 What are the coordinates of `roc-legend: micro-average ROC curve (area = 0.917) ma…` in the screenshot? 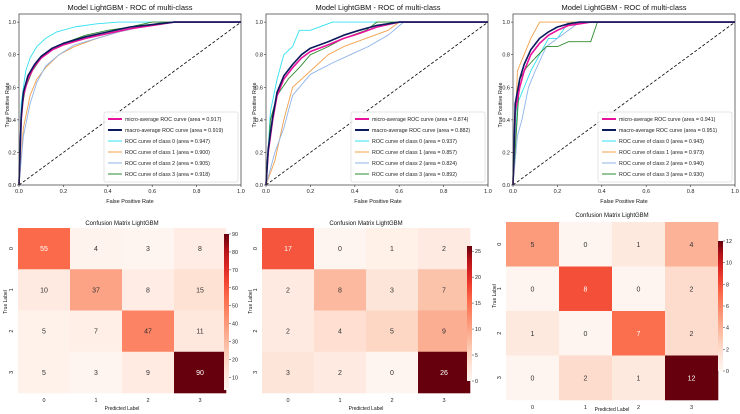 It's located at (171, 147).